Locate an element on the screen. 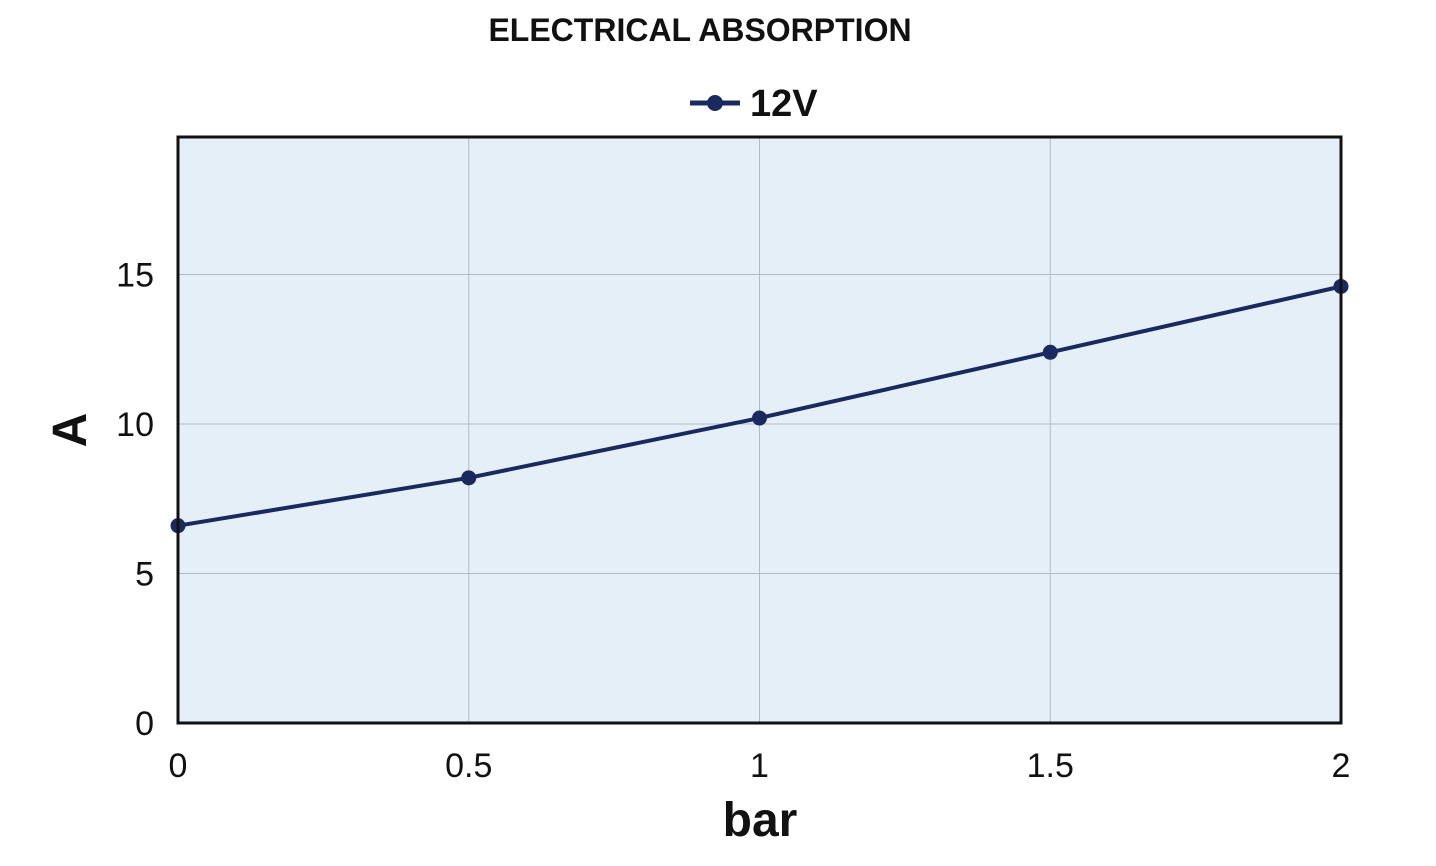  y-tick-label-3: 15 is located at coordinates (135, 276).